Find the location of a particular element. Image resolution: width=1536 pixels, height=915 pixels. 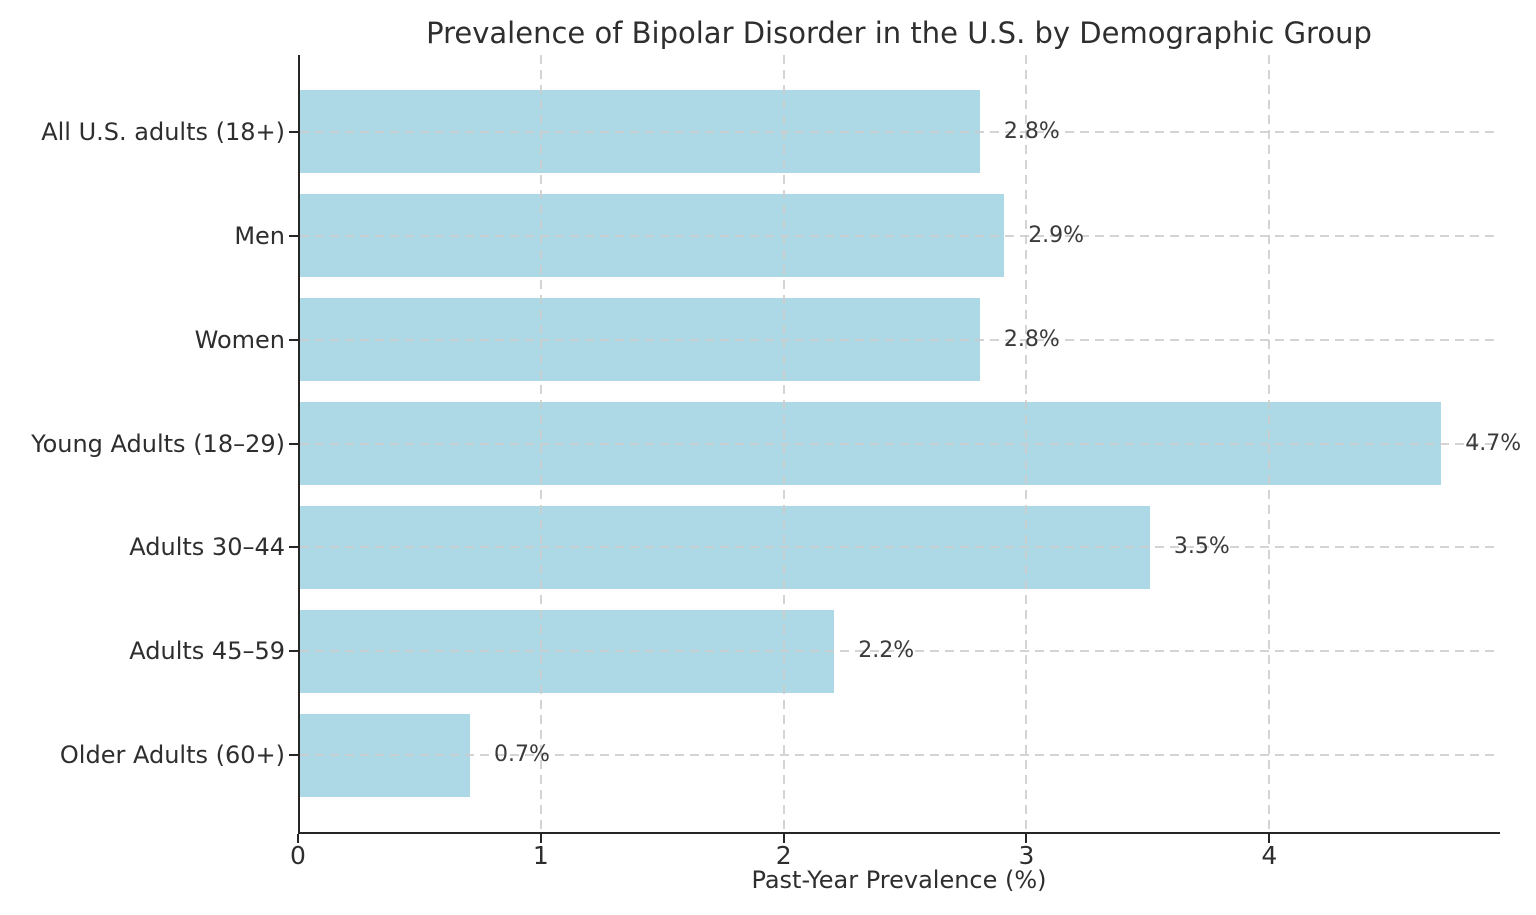

category-label: Women is located at coordinates (239, 339).